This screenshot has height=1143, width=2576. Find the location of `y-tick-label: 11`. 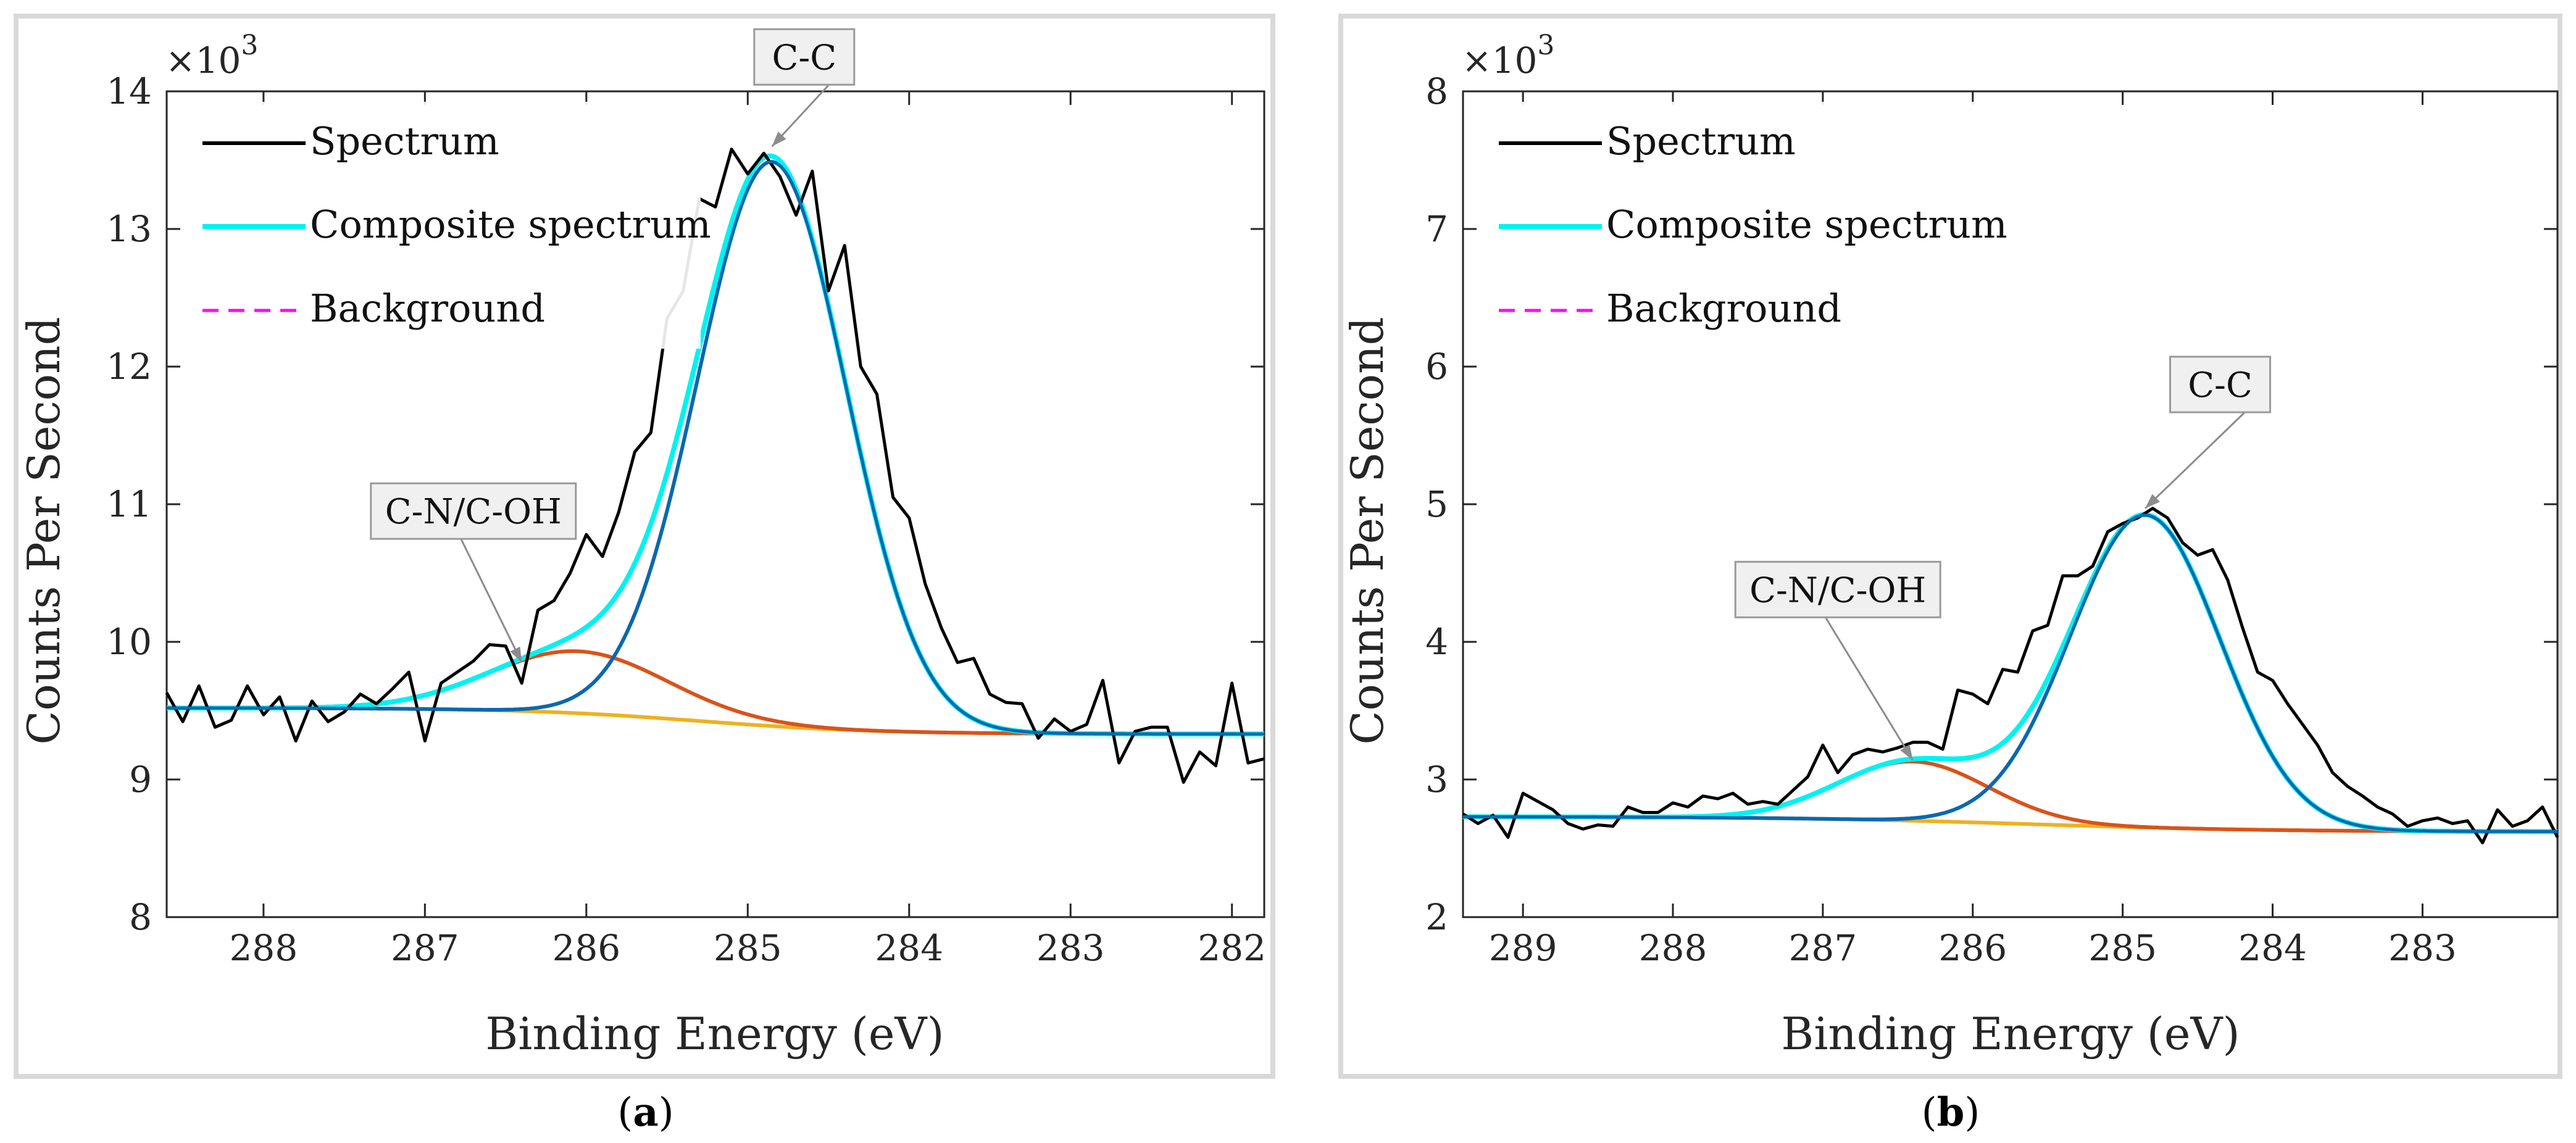

y-tick-label: 11 is located at coordinates (129, 504).